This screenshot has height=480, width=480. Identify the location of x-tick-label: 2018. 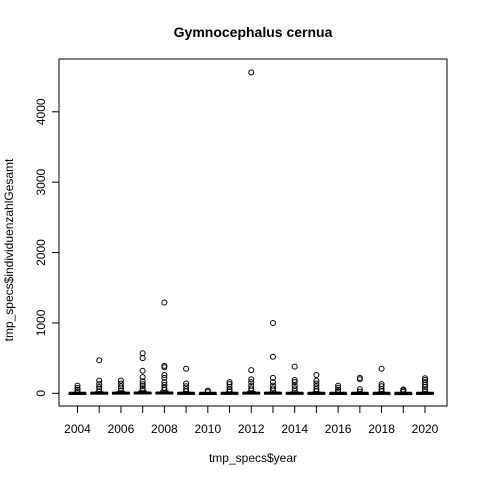
(381, 429).